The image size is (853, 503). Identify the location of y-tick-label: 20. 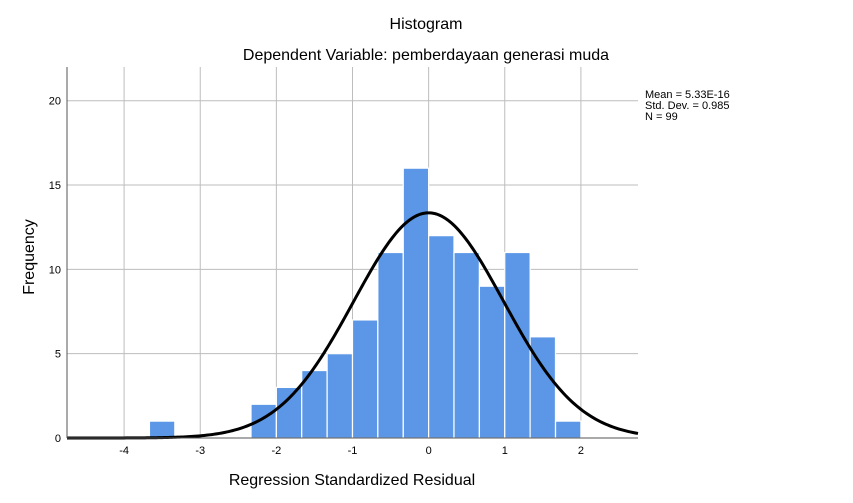
(55, 102).